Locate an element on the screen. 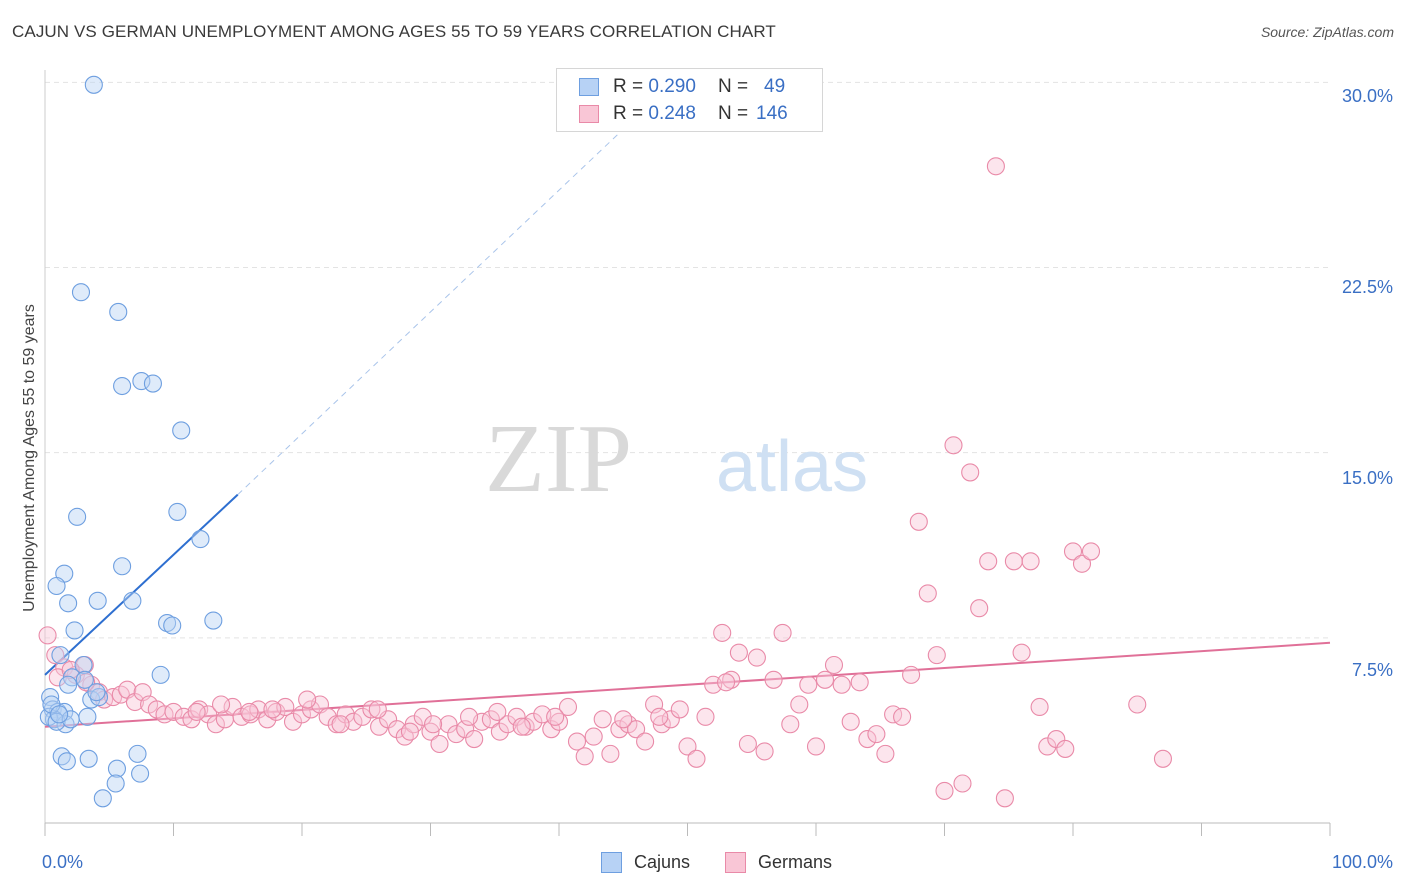  cajuns-r-value: 0.290 is located at coordinates (672, 86).